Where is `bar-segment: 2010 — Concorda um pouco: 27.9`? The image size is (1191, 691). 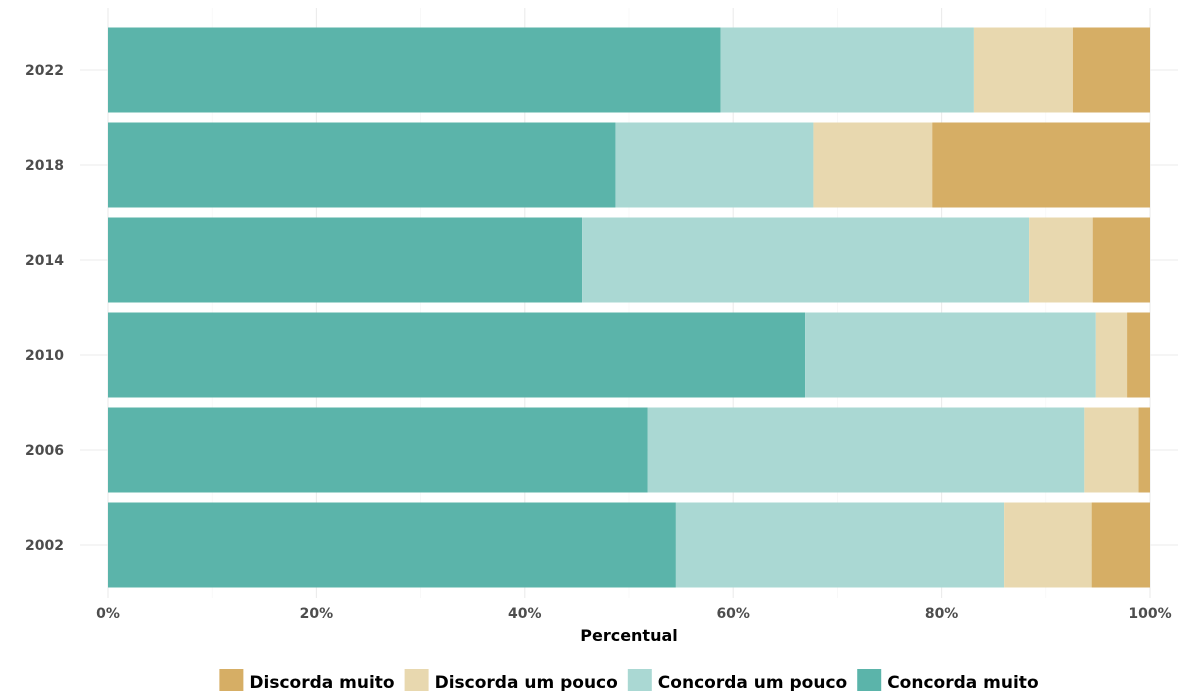 bar-segment: 2010 — Concorda um pouco: 27.9 is located at coordinates (950, 355).